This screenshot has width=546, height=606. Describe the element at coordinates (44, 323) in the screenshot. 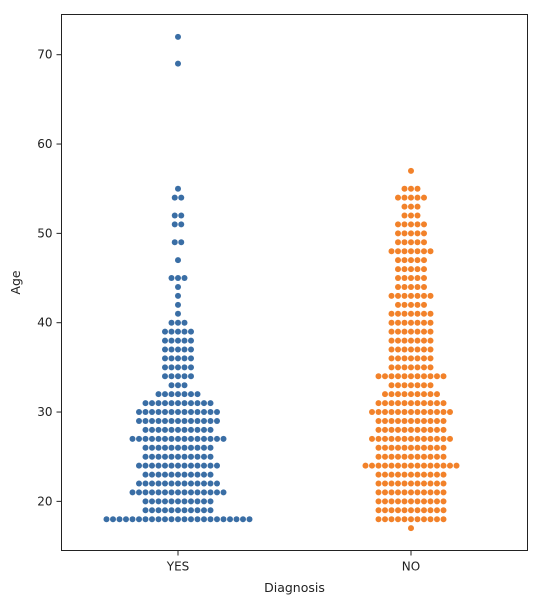

I see `y-tick-label-40: 40` at that location.